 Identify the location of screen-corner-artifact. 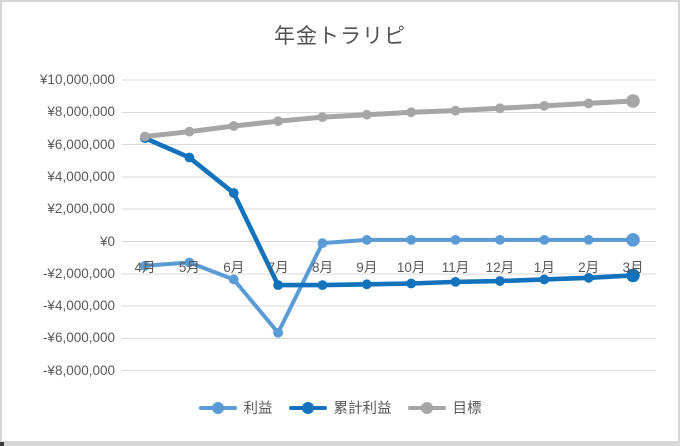
(2, 444).